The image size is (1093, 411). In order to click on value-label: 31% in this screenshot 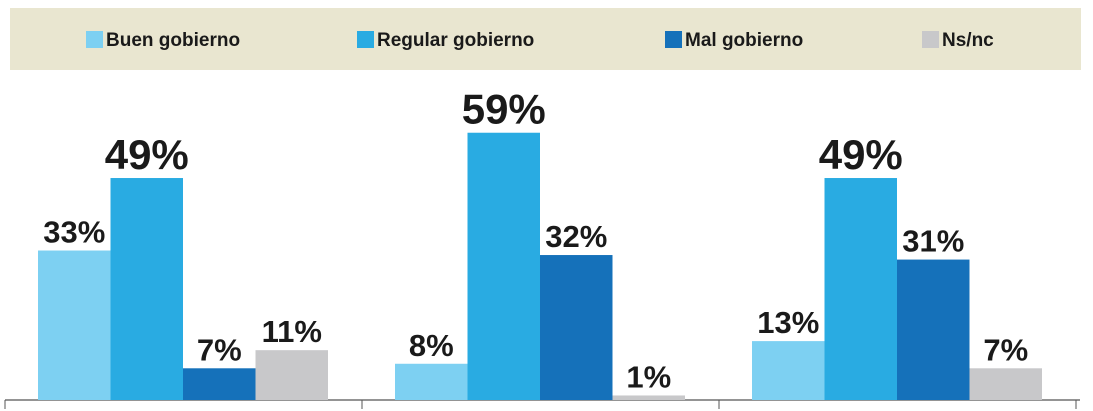, I will do `click(933, 241)`.